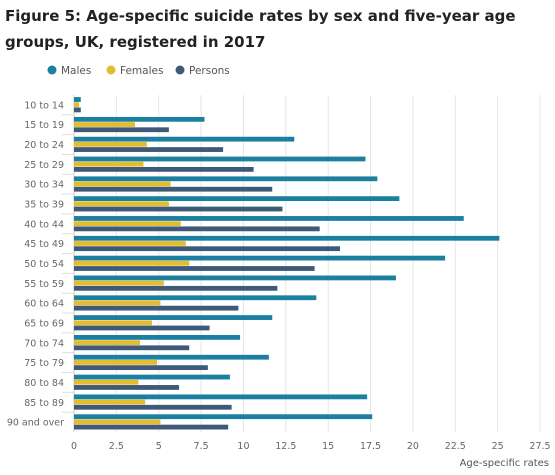  Describe the element at coordinates (44, 125) in the screenshot. I see `y-tick-label: 15 to 19` at that location.